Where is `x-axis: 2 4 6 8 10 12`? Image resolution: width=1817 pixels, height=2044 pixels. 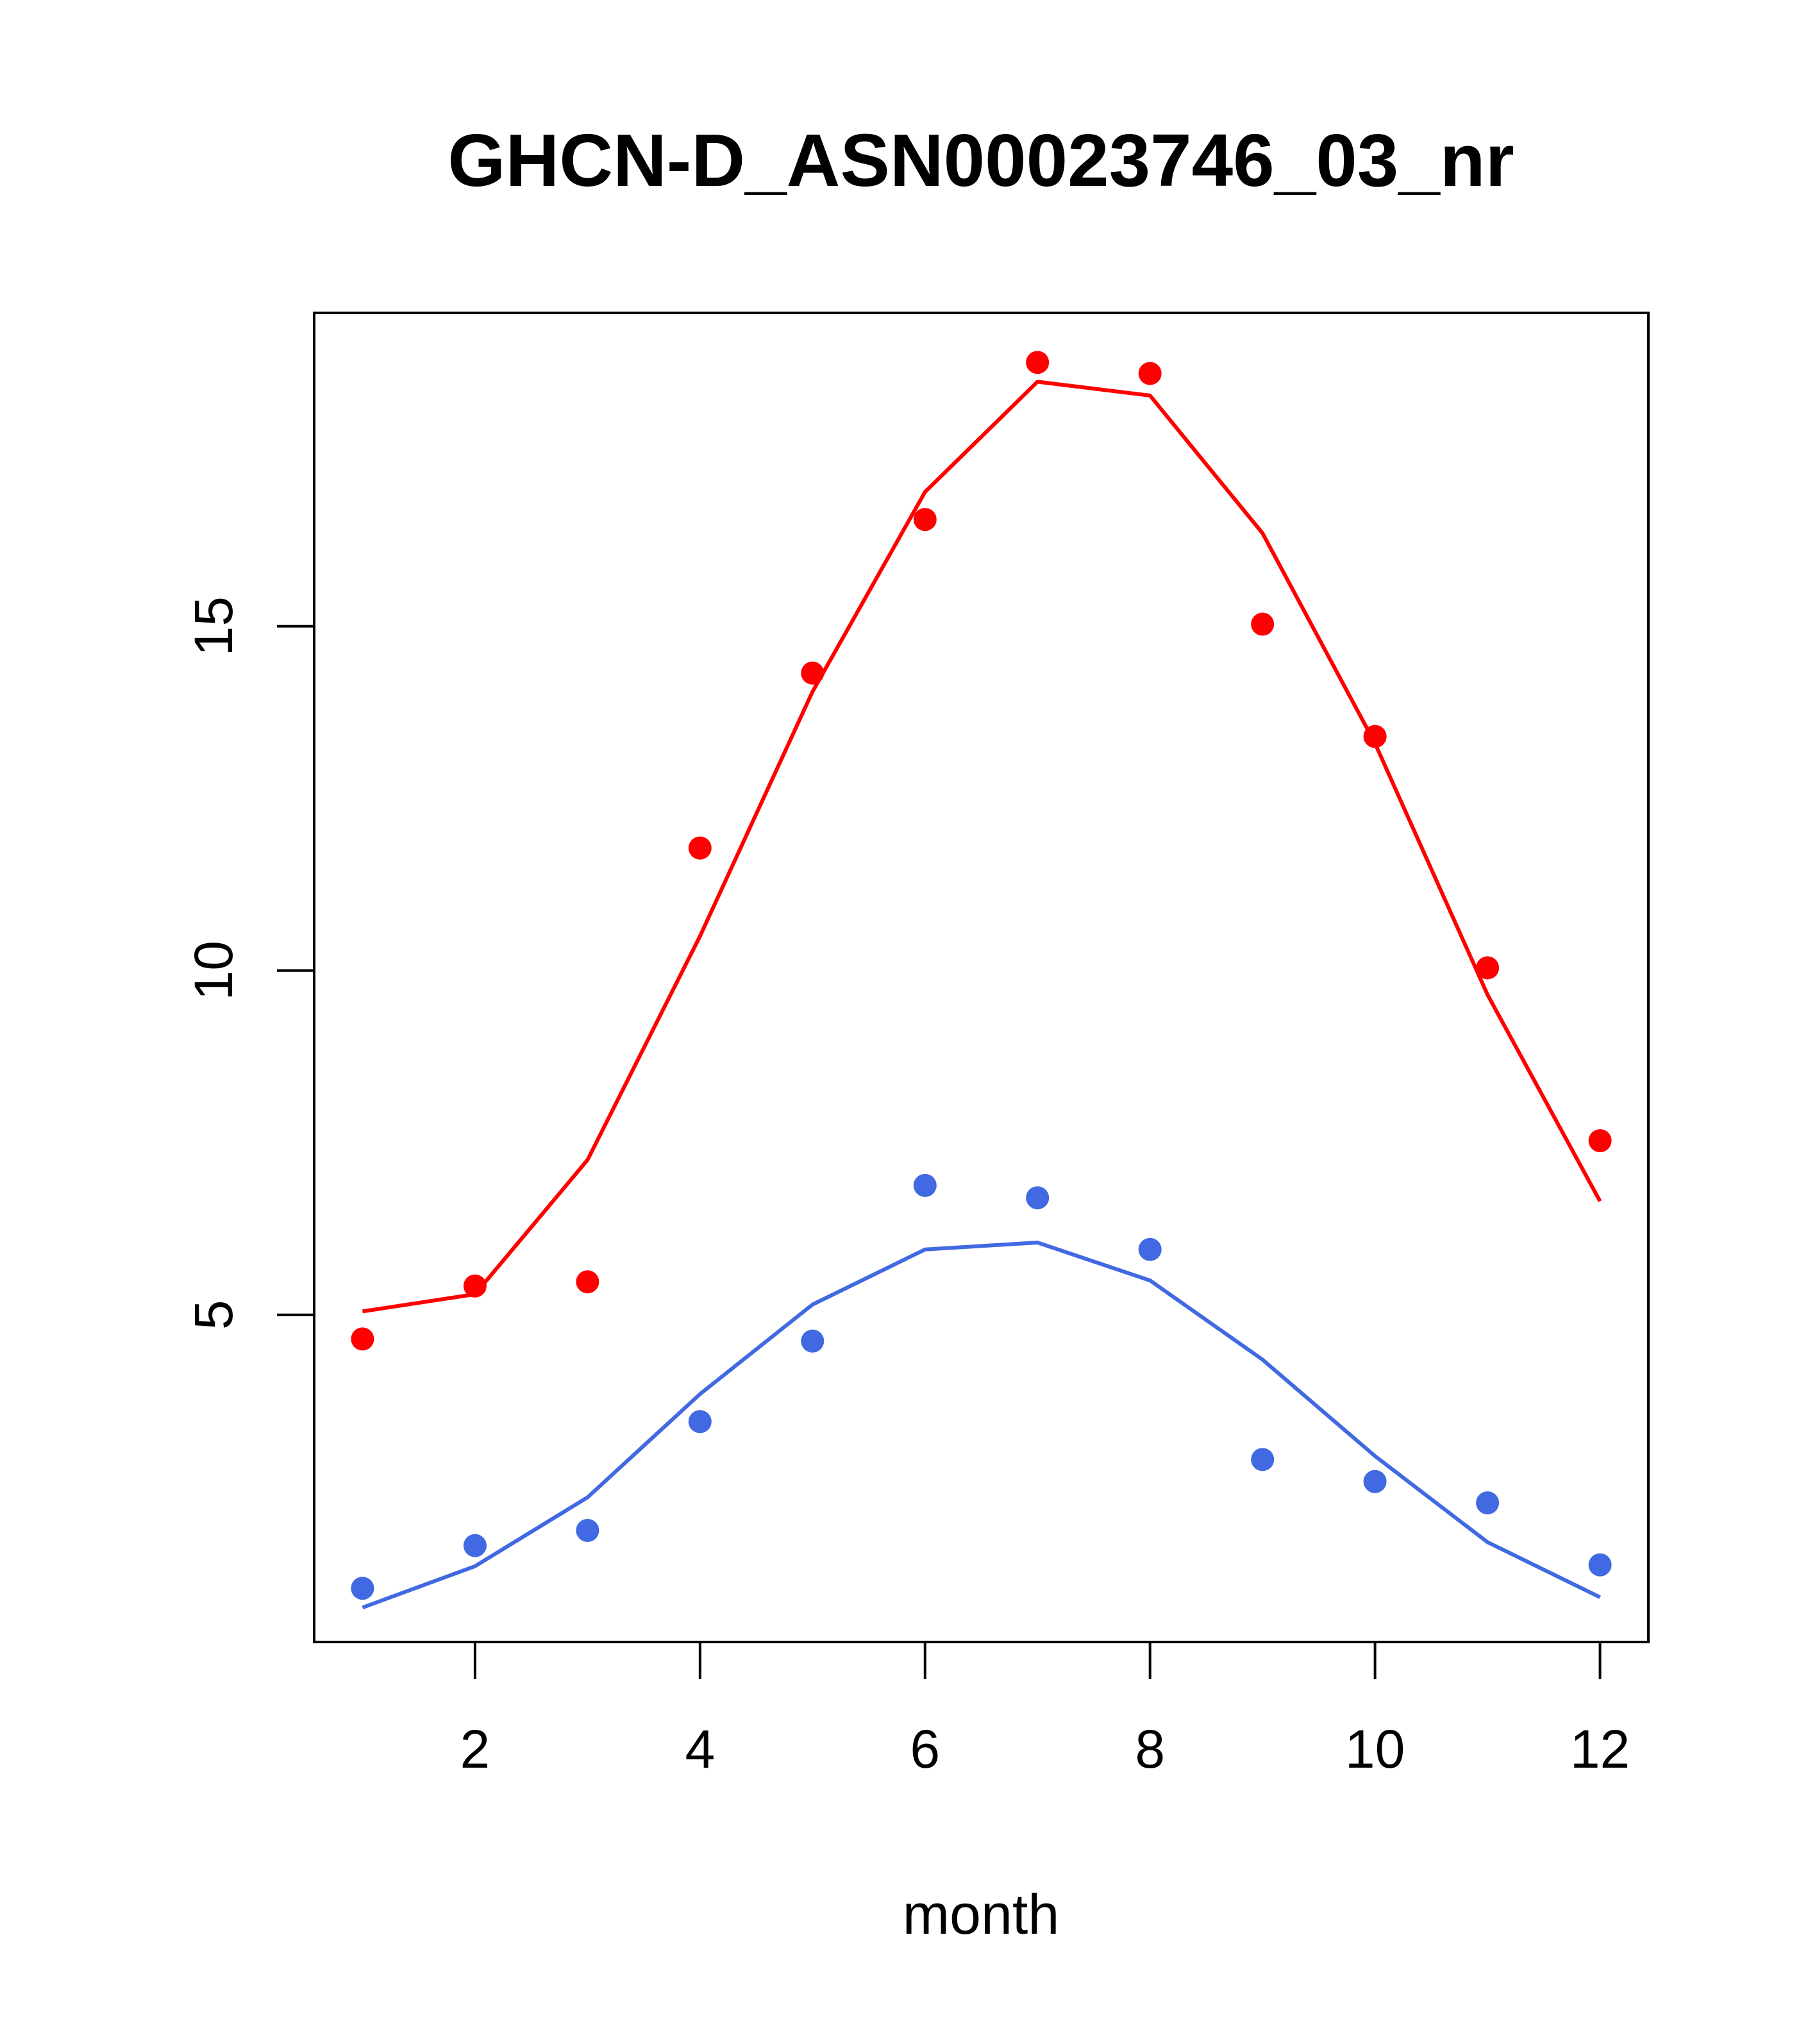
x-axis: 2 4 6 8 10 12 is located at coordinates (1045, 1710).